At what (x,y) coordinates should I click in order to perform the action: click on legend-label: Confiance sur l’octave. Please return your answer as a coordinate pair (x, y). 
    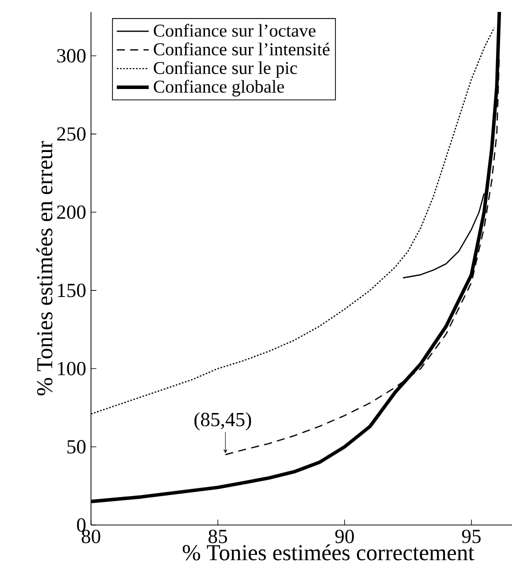
    Looking at the image, I should click on (235, 30).